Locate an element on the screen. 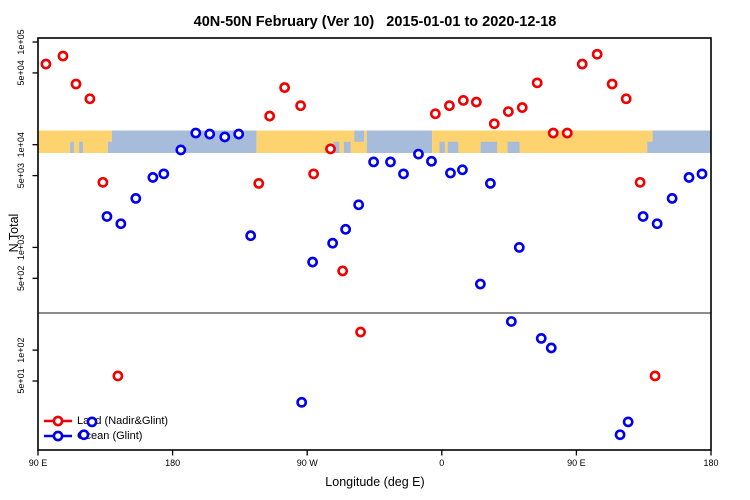  y-axis-tick-label: 5e+01 is located at coordinates (21, 380).